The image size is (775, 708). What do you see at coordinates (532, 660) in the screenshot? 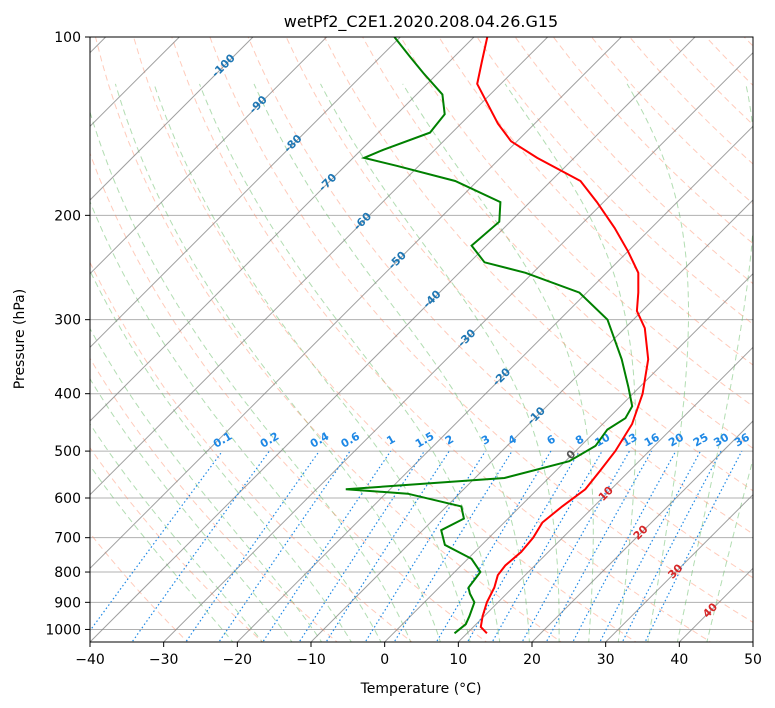
I see `x-tick-label: 20` at bounding box center [532, 660].